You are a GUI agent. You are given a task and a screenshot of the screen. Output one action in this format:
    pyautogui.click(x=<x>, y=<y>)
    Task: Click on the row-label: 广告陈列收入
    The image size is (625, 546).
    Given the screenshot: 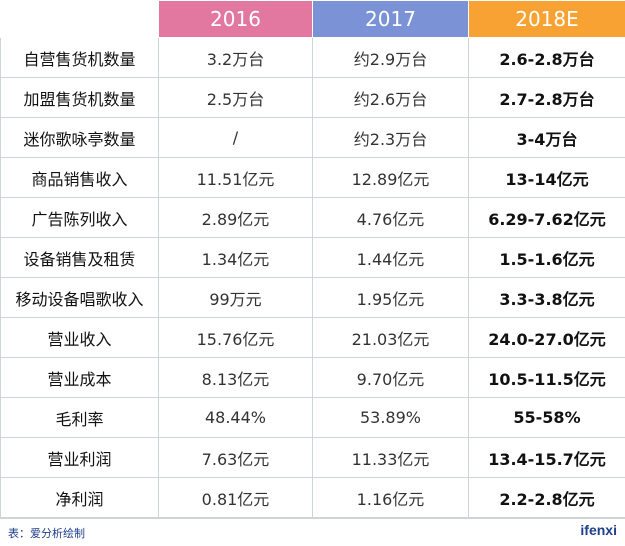 What is the action you would take?
    pyautogui.click(x=79, y=217)
    